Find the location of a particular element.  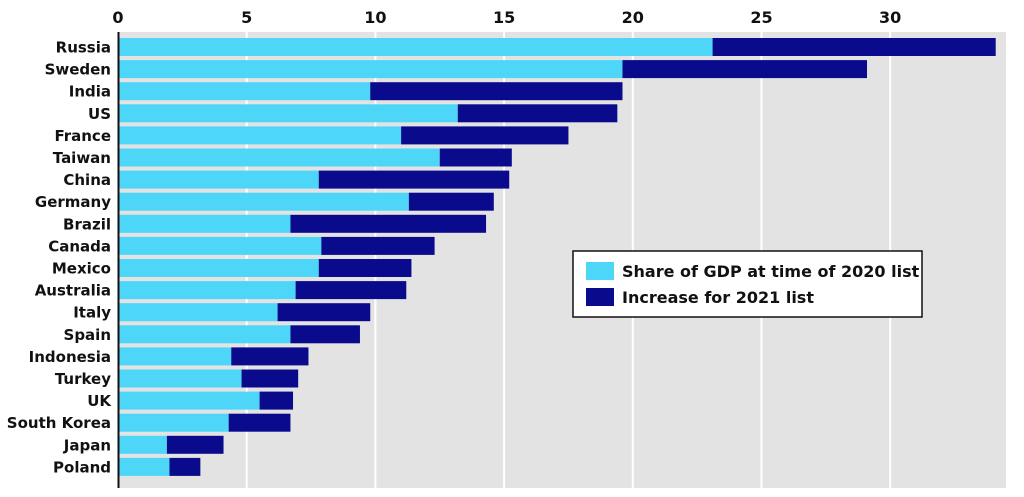

legend-box is located at coordinates (747, 284).